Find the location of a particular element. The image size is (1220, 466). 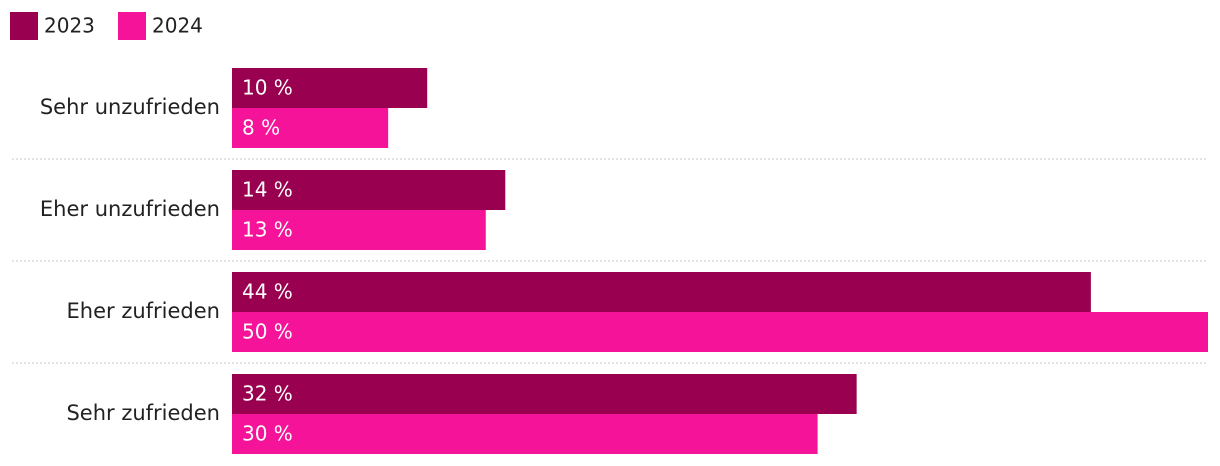

category-label: Sehr zufrieden is located at coordinates (143, 413).